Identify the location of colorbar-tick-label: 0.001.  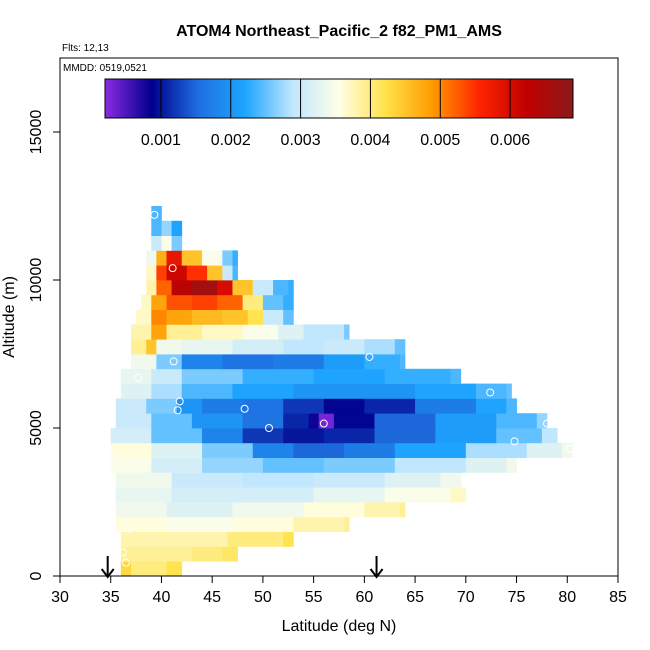
(161, 140).